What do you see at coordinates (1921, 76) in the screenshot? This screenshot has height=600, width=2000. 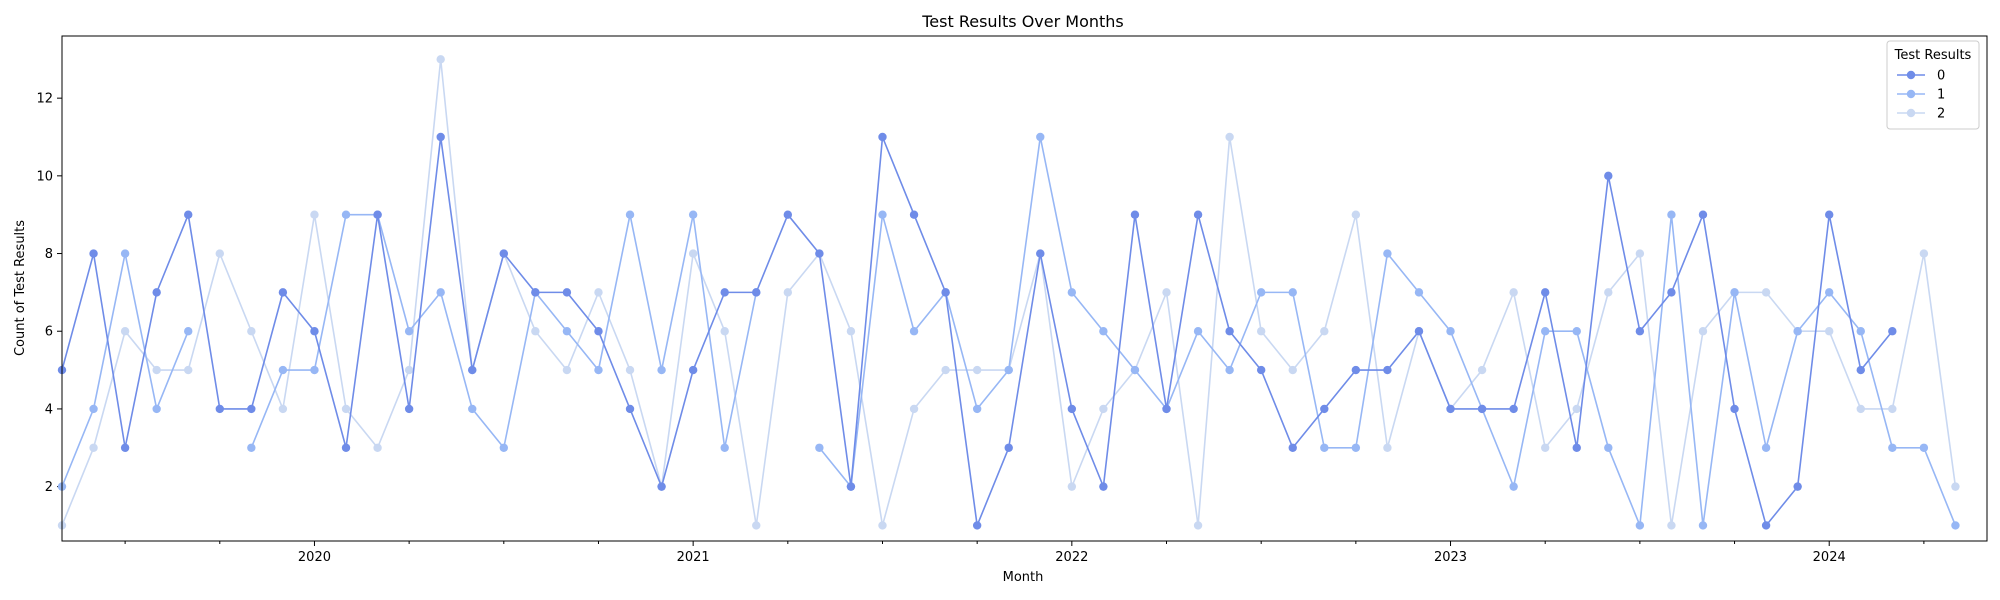 I see `legend-item-0: 0` at bounding box center [1921, 76].